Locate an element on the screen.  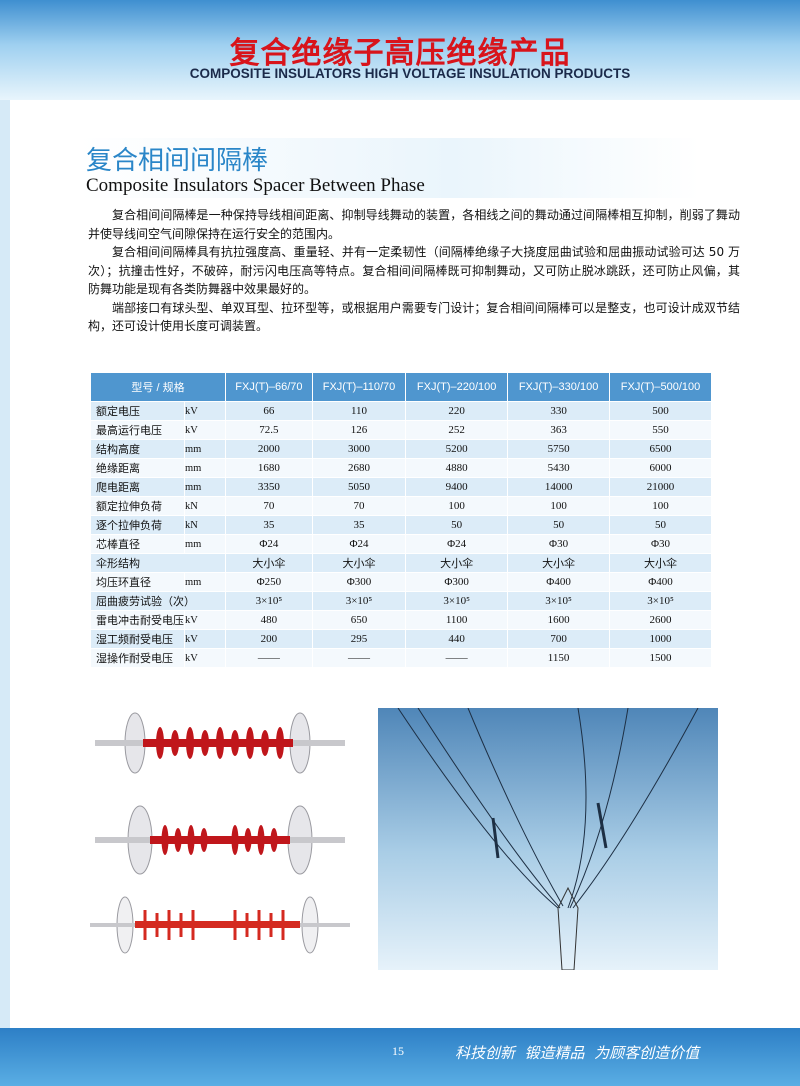
table-cell: 200 is located at coordinates (269, 639).